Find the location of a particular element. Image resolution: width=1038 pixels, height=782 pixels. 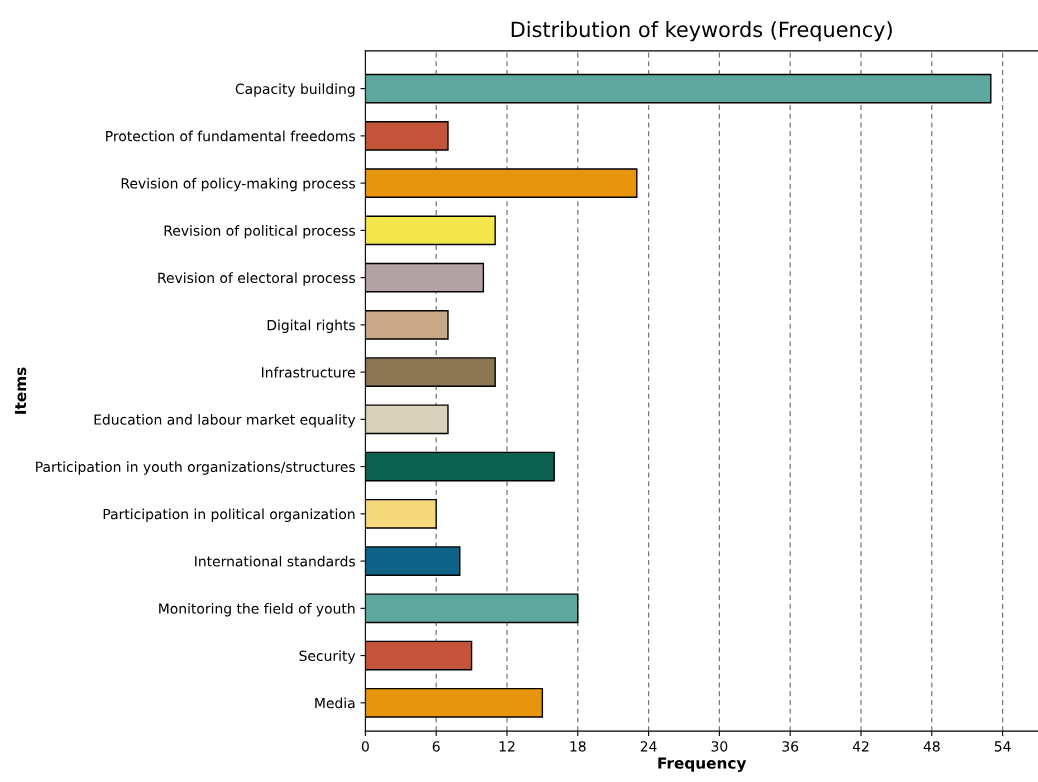

y-tick-label: International standards is located at coordinates (275, 561).